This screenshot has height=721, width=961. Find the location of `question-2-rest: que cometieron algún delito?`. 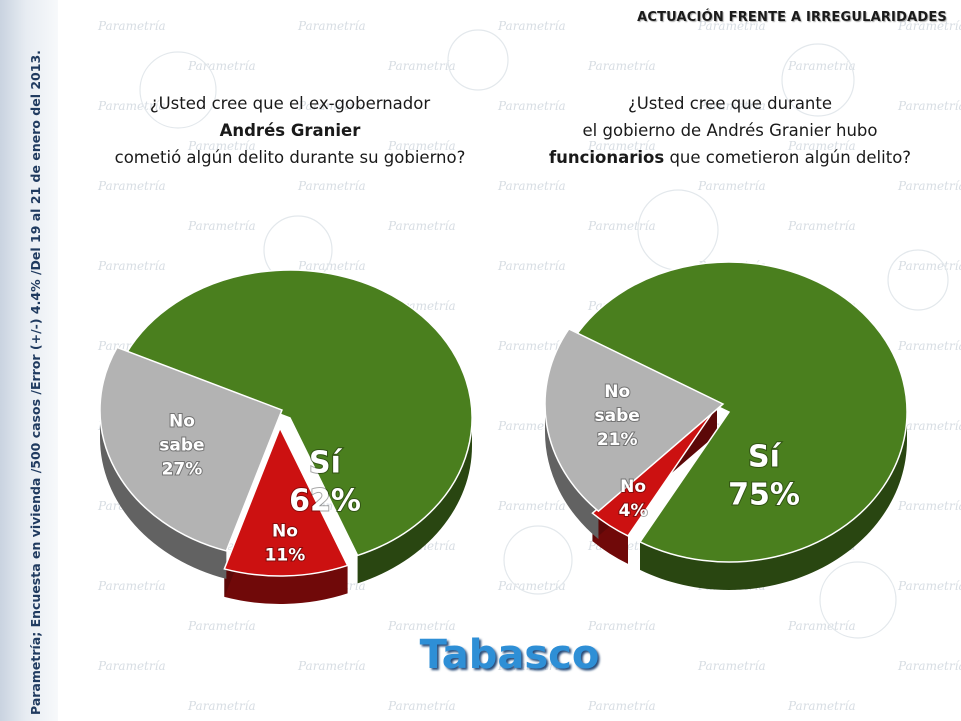

question-2-rest: que cometieron algún delito? is located at coordinates (788, 157).